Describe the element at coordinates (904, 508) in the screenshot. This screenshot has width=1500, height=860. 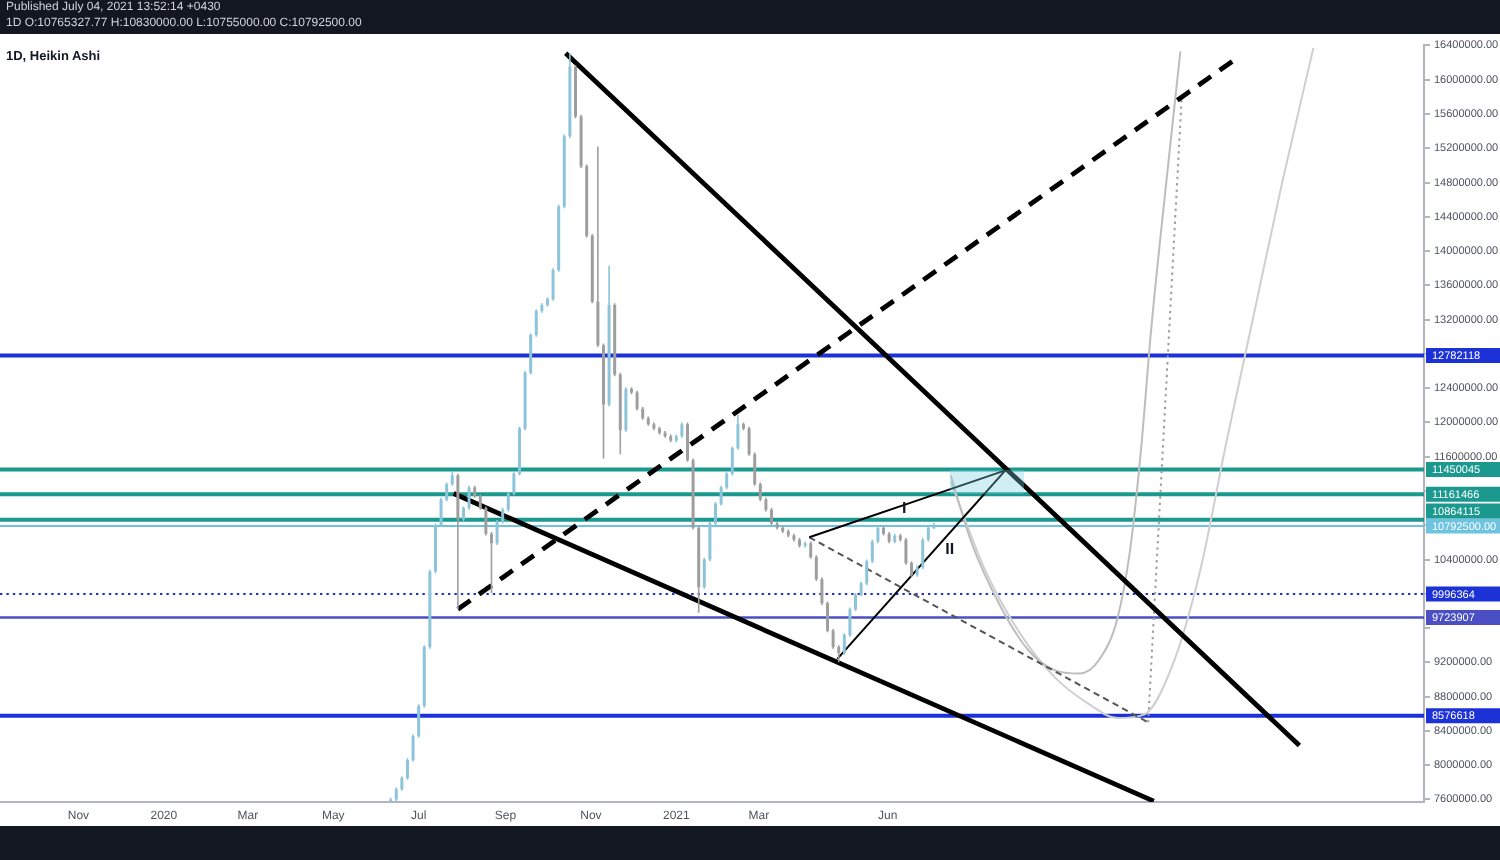
I see `annotation: I` at that location.